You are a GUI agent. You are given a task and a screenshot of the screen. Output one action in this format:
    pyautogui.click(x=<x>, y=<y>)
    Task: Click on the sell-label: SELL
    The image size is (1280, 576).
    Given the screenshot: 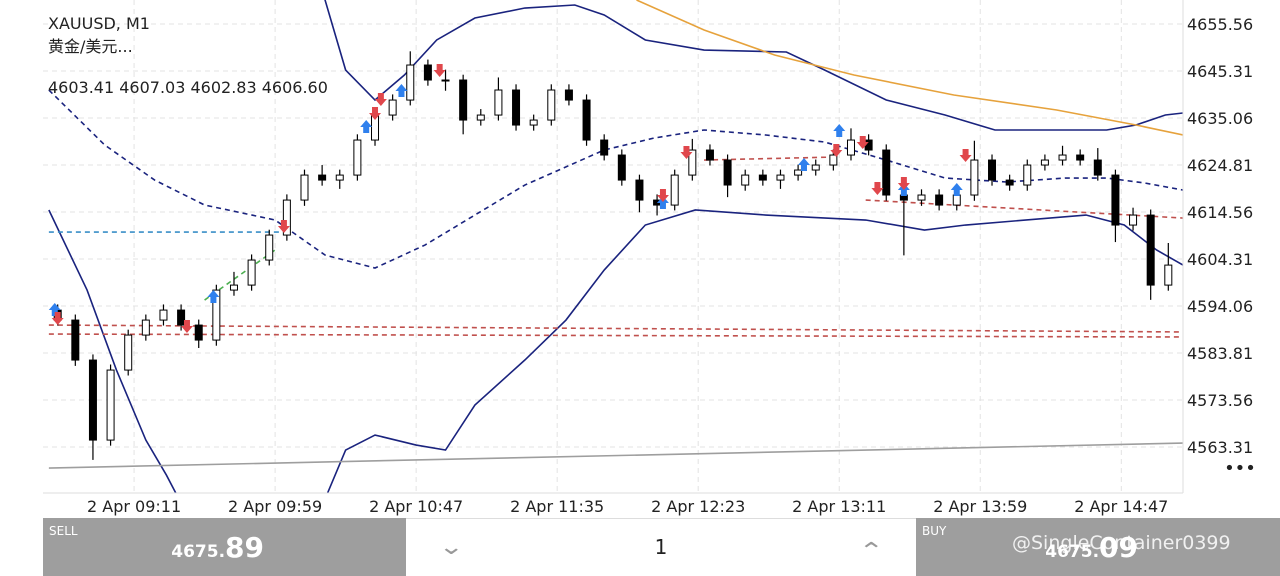 What is the action you would take?
    pyautogui.click(x=63, y=531)
    